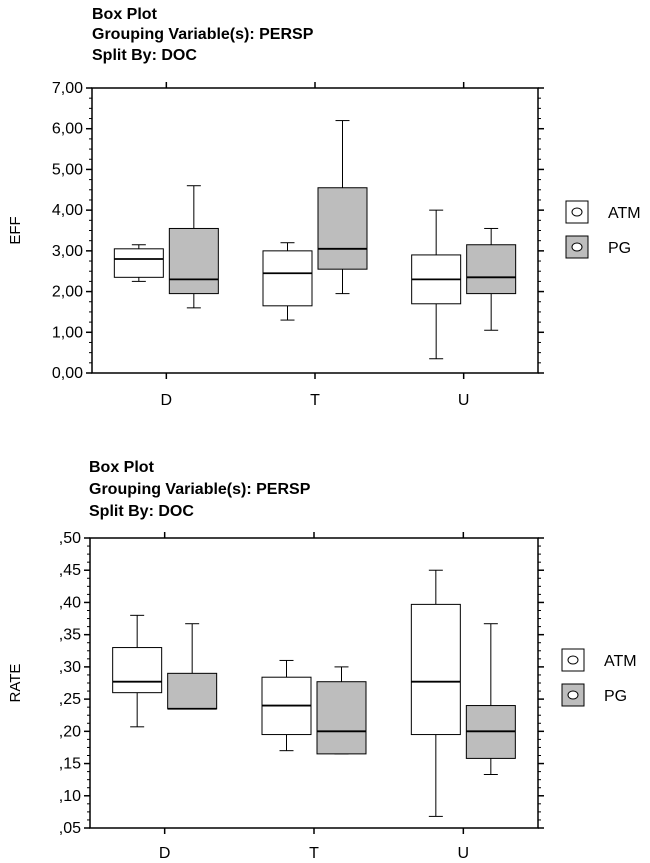 The height and width of the screenshot is (863, 650). What do you see at coordinates (70, 635) in the screenshot?
I see `y-tick-label: ,35` at bounding box center [70, 635].